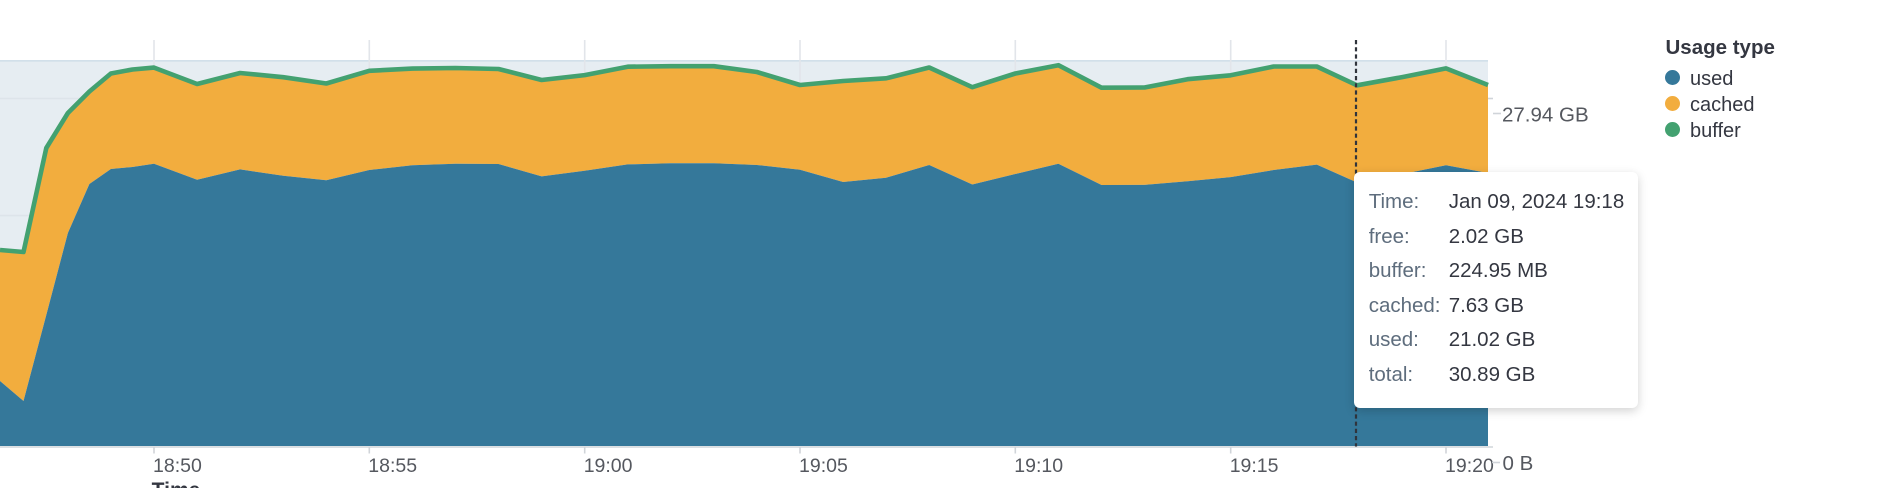 The height and width of the screenshot is (488, 1888). Describe the element at coordinates (1038, 466) in the screenshot. I see `svg-text: 19:10` at that location.